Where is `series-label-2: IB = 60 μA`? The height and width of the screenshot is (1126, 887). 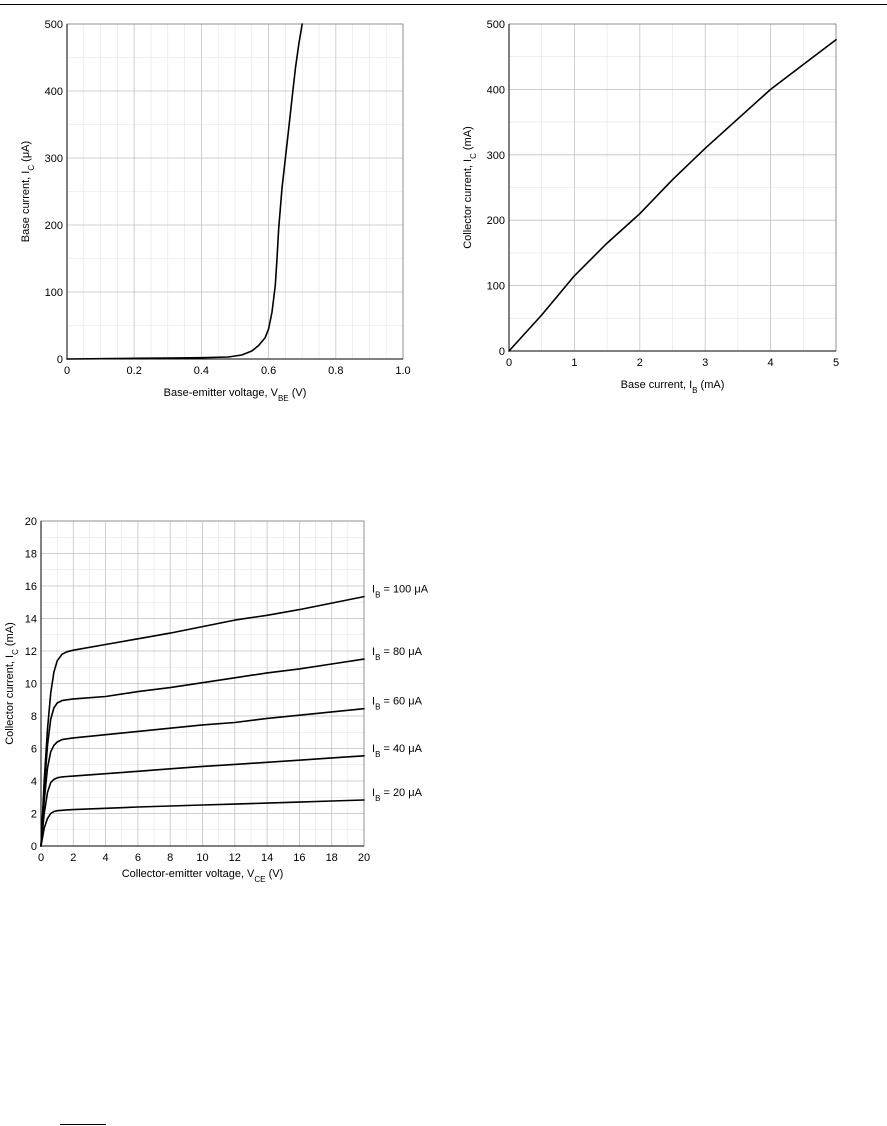
series-label-2: IB = 60 μA is located at coordinates (397, 704).